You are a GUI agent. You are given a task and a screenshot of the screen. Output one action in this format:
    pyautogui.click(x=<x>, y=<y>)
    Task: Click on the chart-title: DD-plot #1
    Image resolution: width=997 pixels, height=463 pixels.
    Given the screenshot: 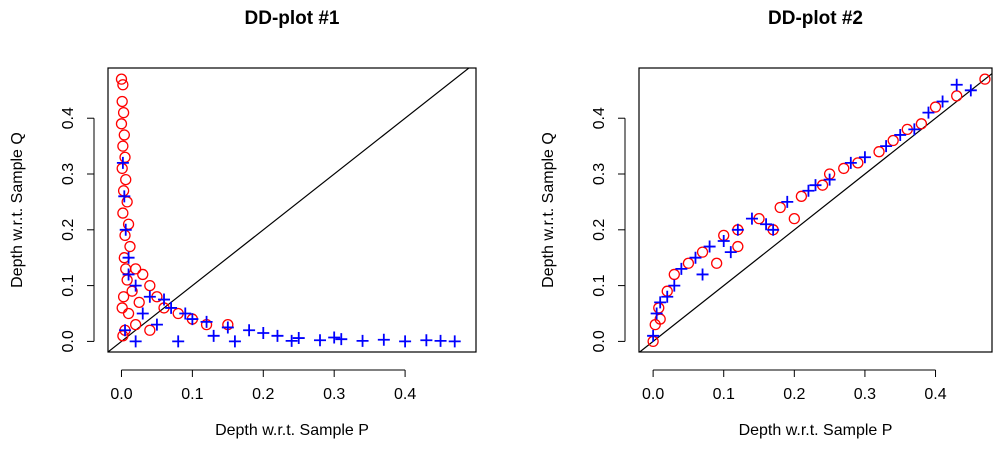 What is the action you would take?
    pyautogui.click(x=292, y=18)
    